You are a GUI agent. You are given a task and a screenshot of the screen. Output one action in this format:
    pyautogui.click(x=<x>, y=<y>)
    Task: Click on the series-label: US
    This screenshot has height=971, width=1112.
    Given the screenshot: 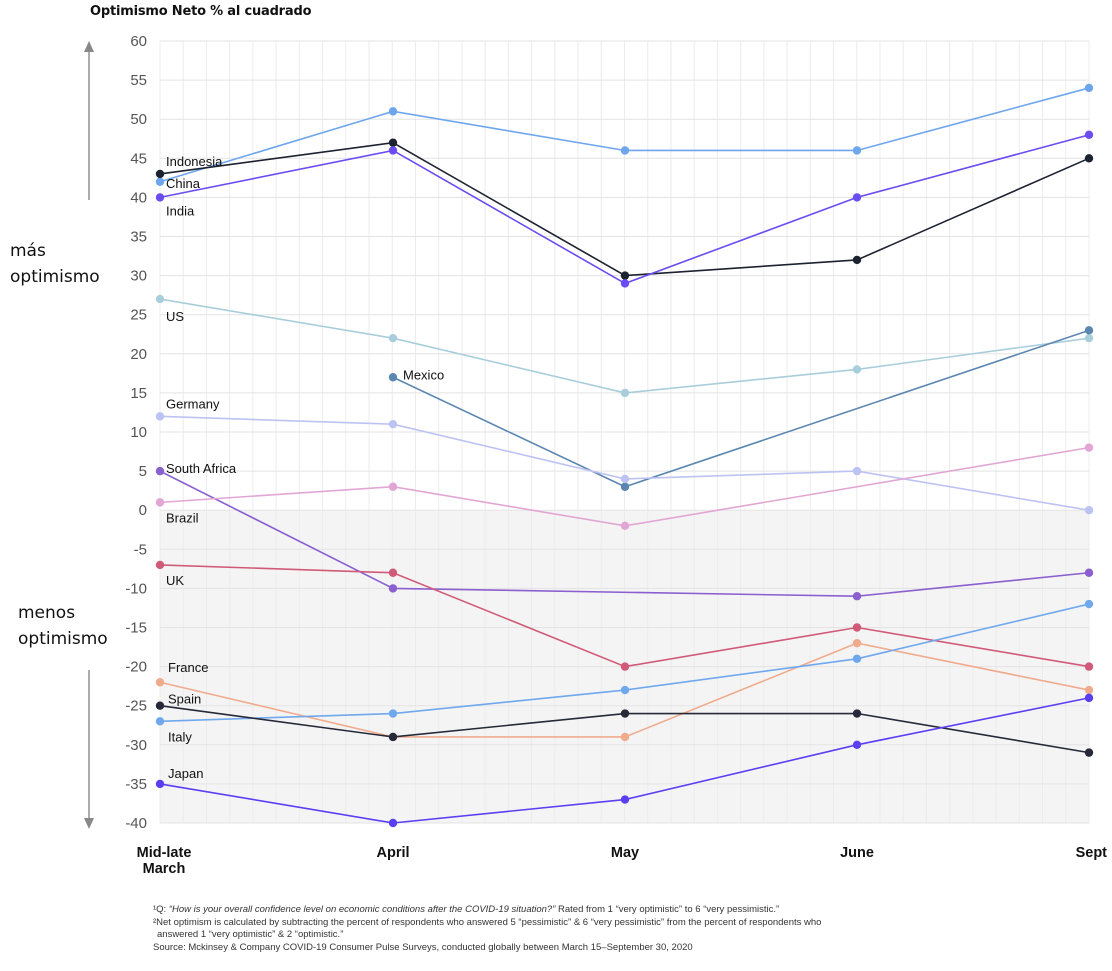 What is the action you would take?
    pyautogui.click(x=175, y=316)
    